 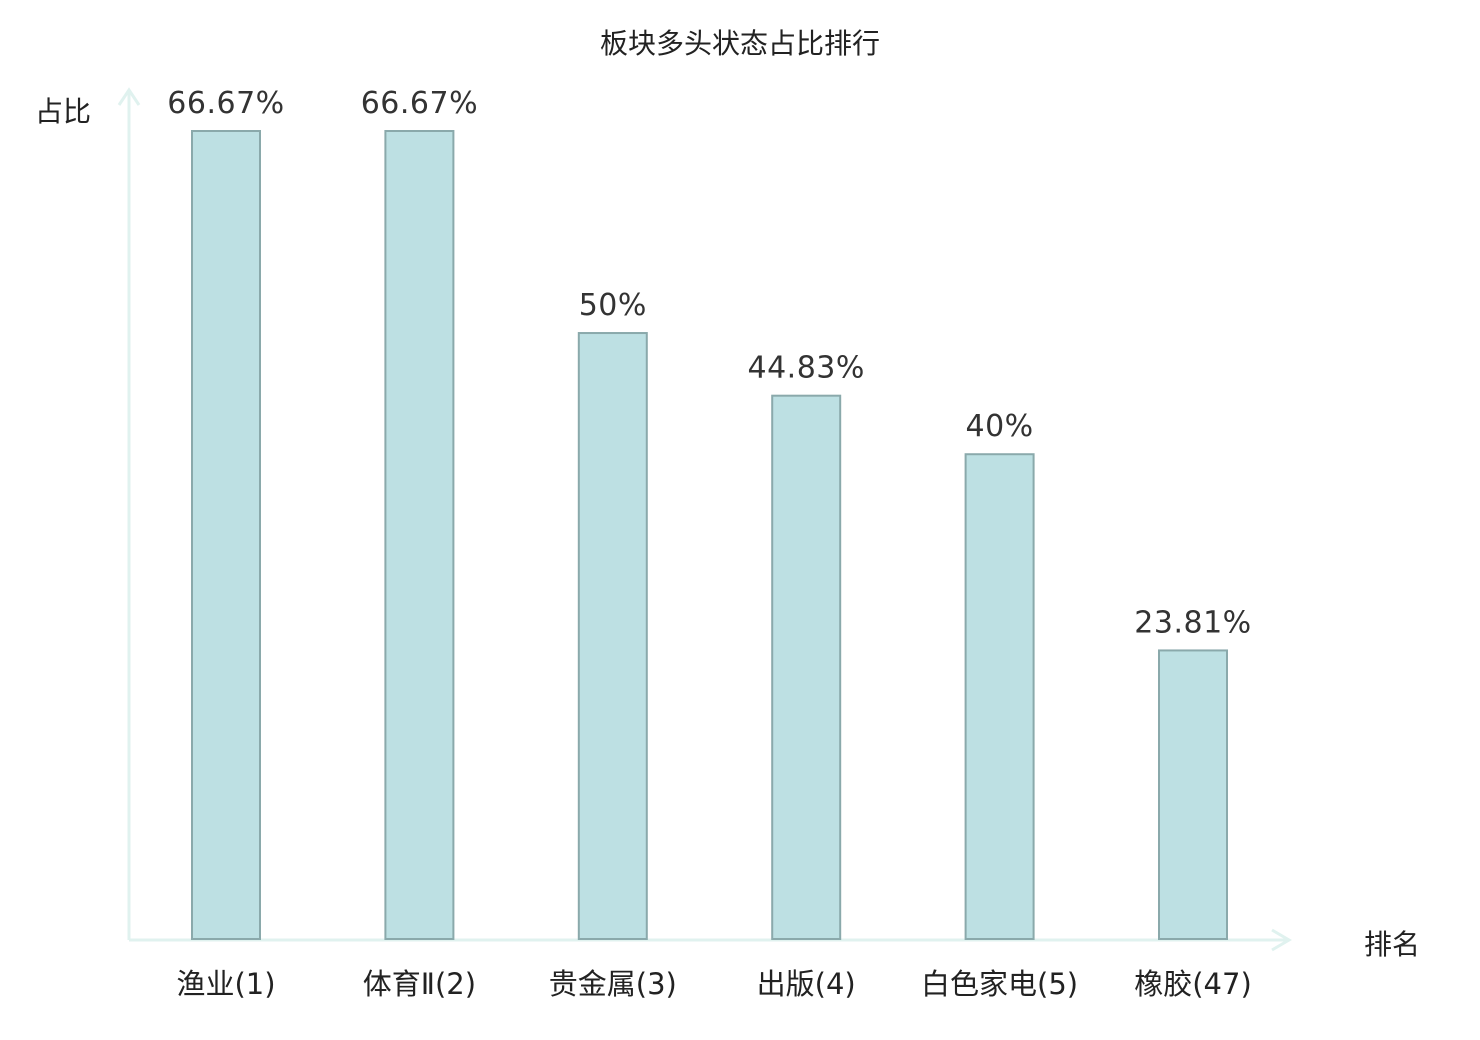 What do you see at coordinates (63, 111) in the screenshot?
I see `y-axis-label: 占比` at bounding box center [63, 111].